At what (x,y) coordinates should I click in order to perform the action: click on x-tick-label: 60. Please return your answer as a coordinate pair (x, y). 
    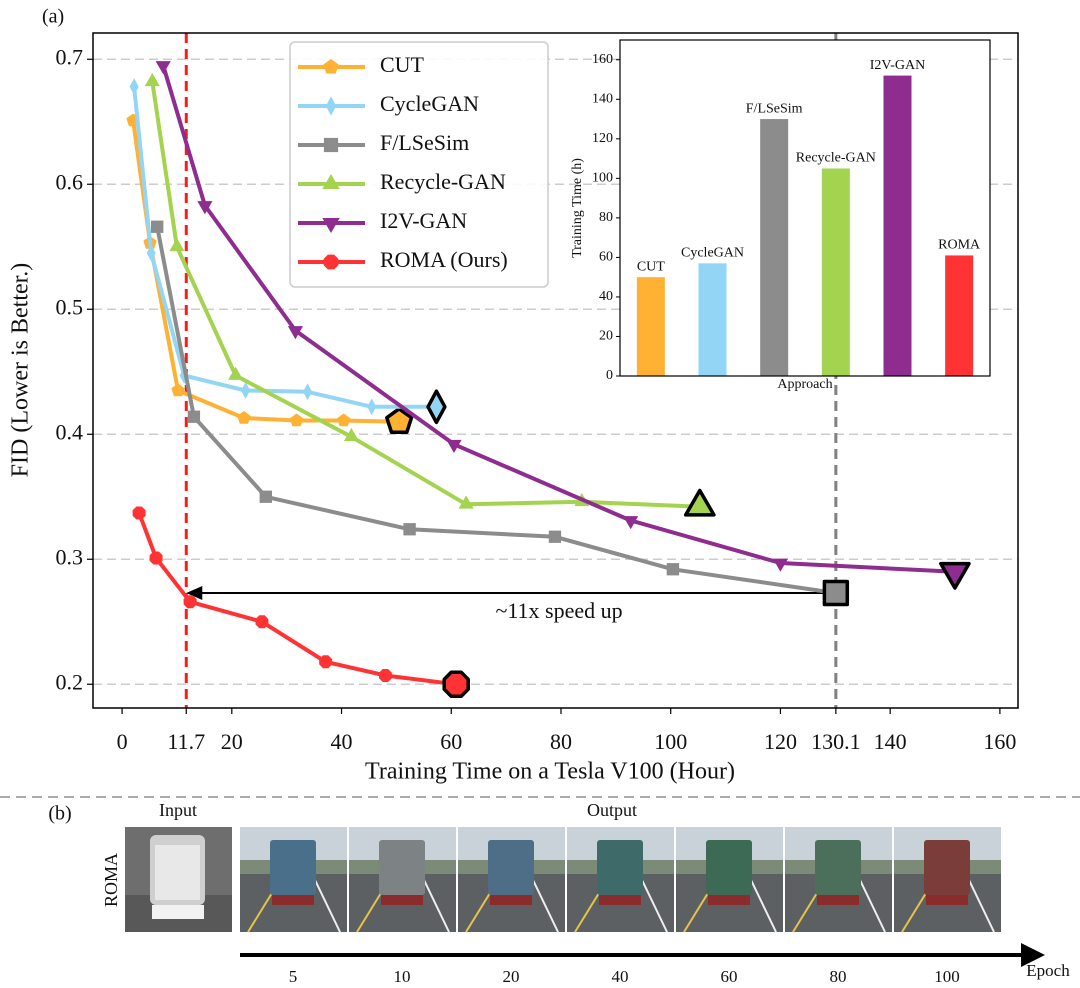
    Looking at the image, I should click on (451, 741).